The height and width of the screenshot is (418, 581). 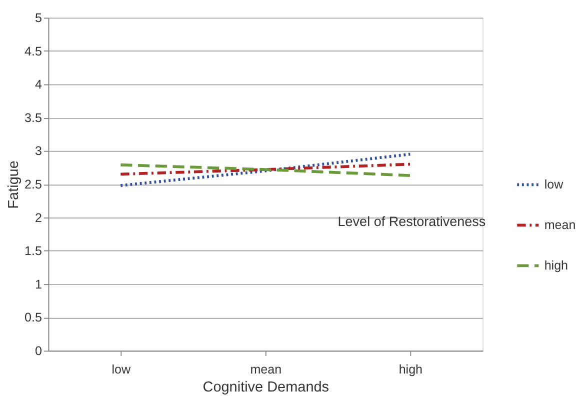 What do you see at coordinates (38, 85) in the screenshot?
I see `y-tick-label: 4` at bounding box center [38, 85].